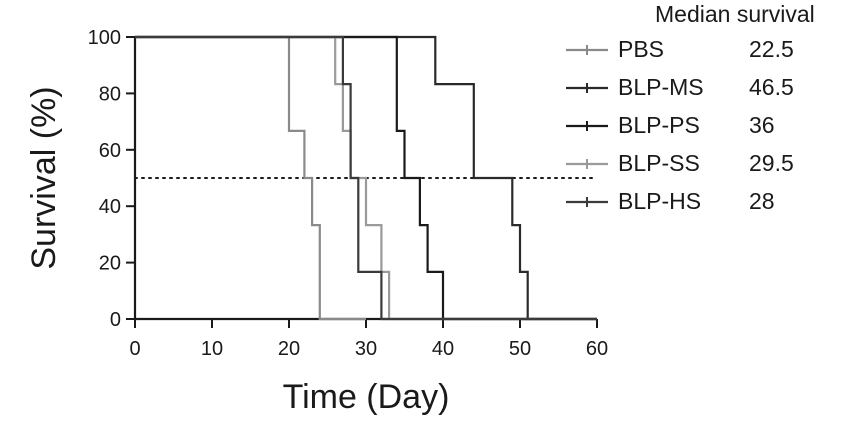  I want to click on x-tick-label: 10, so click(212, 349).